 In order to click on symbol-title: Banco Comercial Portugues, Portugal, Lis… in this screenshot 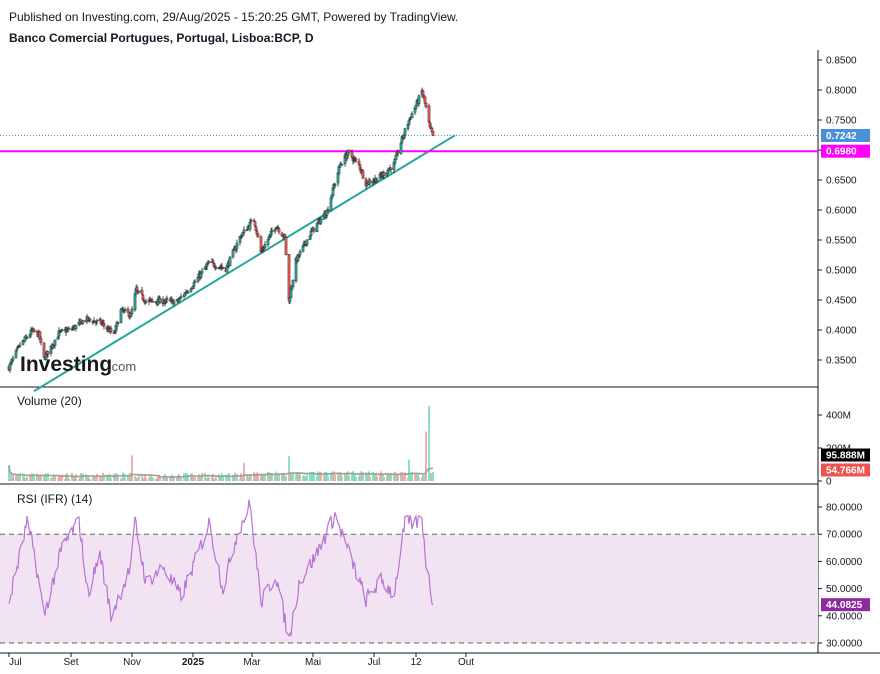, I will do `click(161, 38)`.